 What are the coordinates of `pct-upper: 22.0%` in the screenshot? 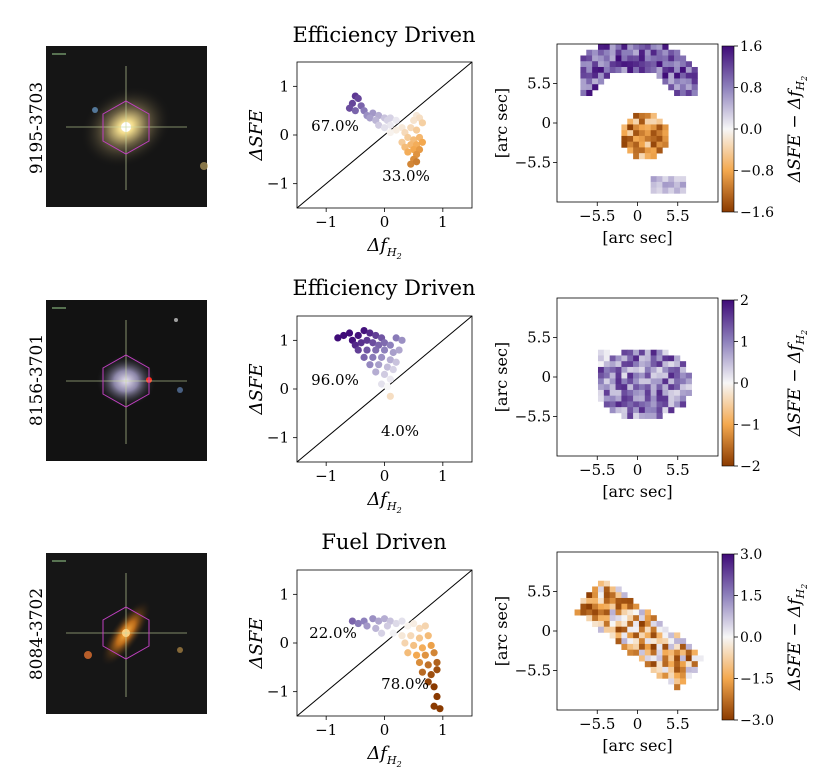 It's located at (333, 633).